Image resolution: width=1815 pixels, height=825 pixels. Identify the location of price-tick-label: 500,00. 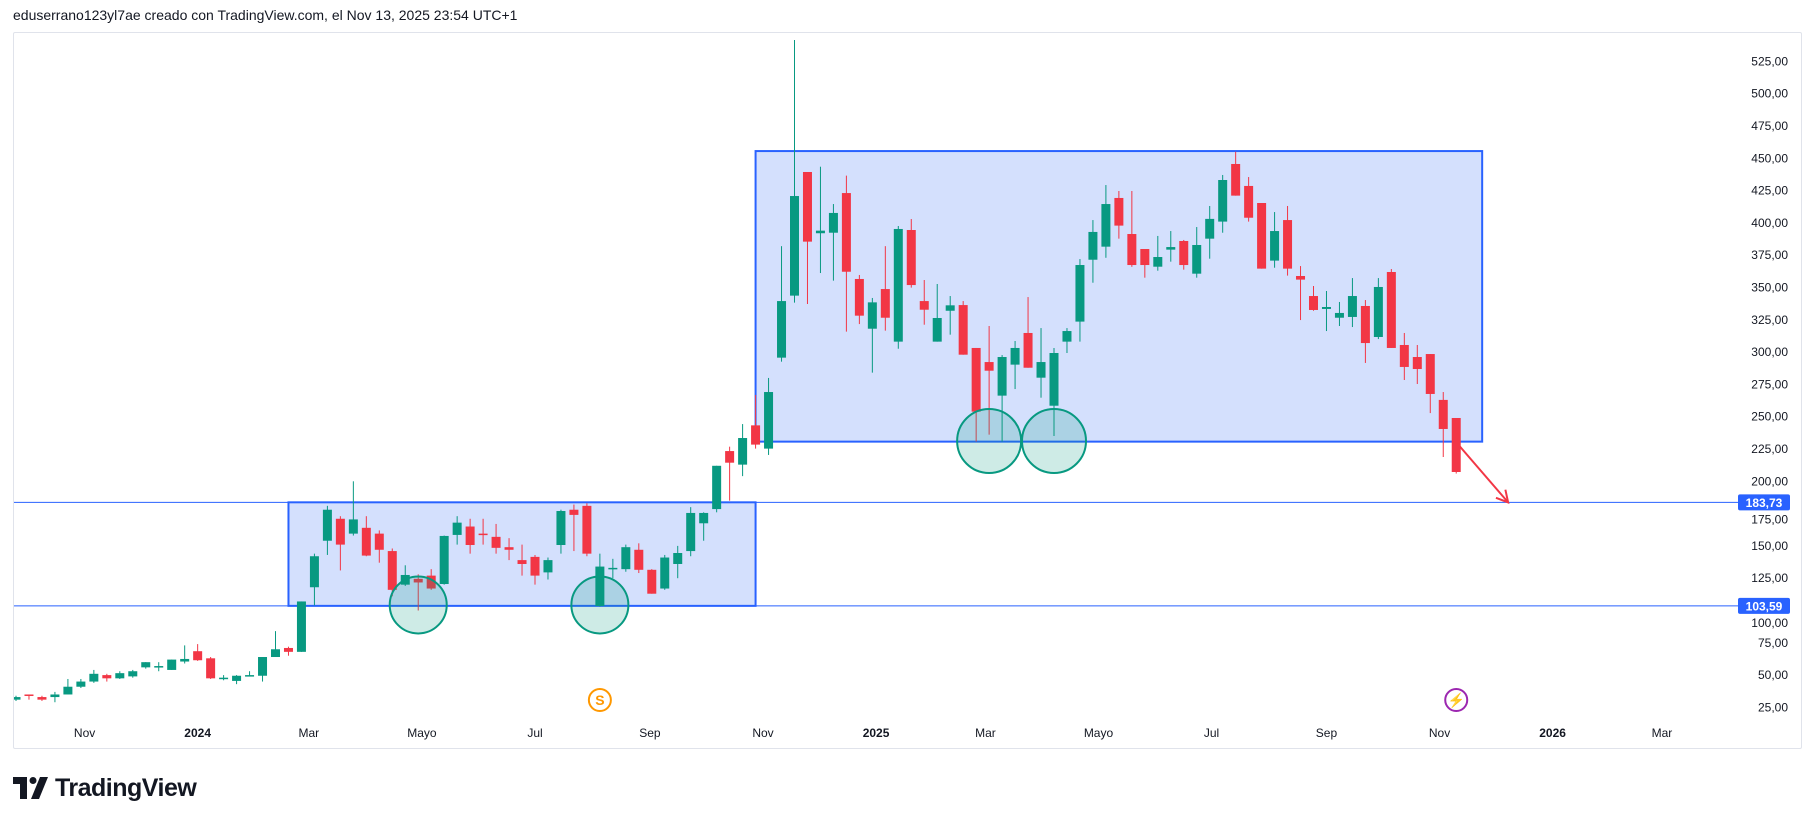
(1769, 94).